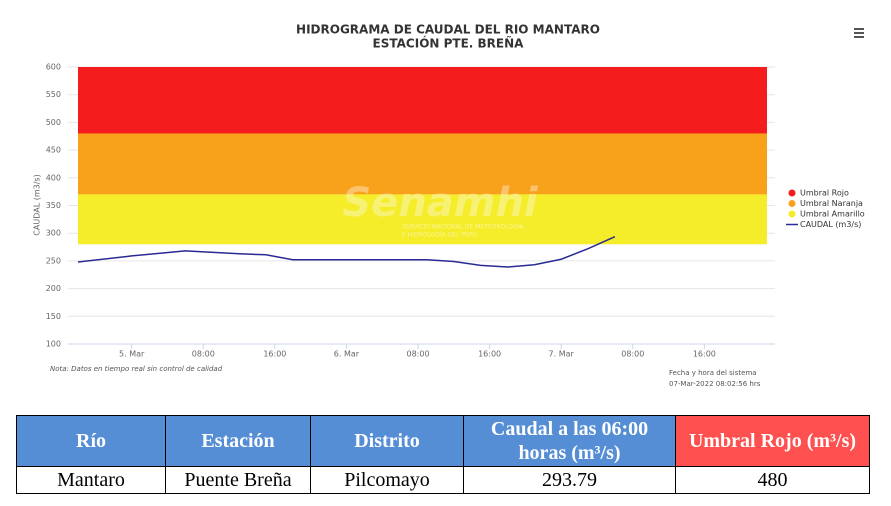 This screenshot has height=506, width=891. Describe the element at coordinates (91, 480) in the screenshot. I see `cell: Mantaro` at that location.